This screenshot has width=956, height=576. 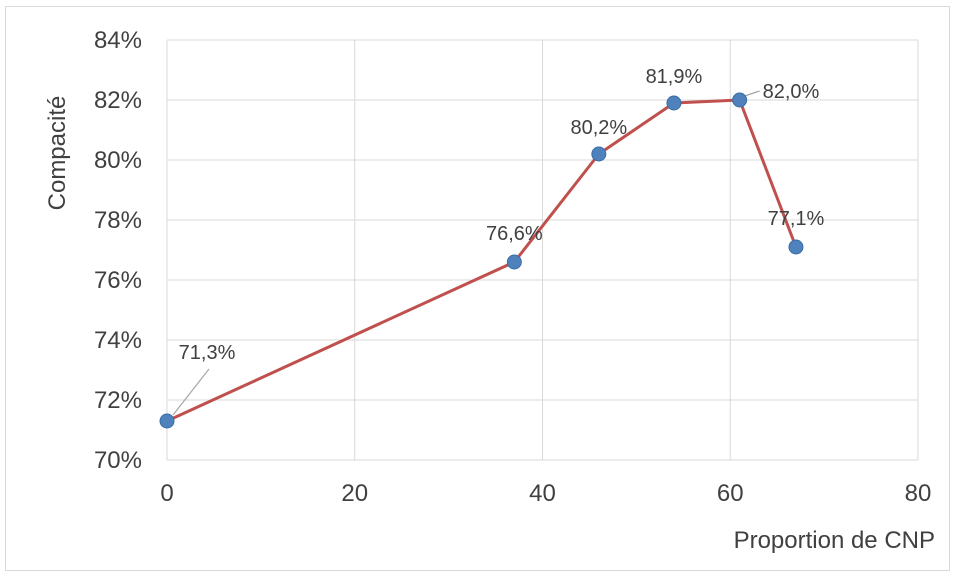 I want to click on y-tick-labels: 70% 72% 74% 76% 78% 80% 82% 84%, so click(x=118, y=250).